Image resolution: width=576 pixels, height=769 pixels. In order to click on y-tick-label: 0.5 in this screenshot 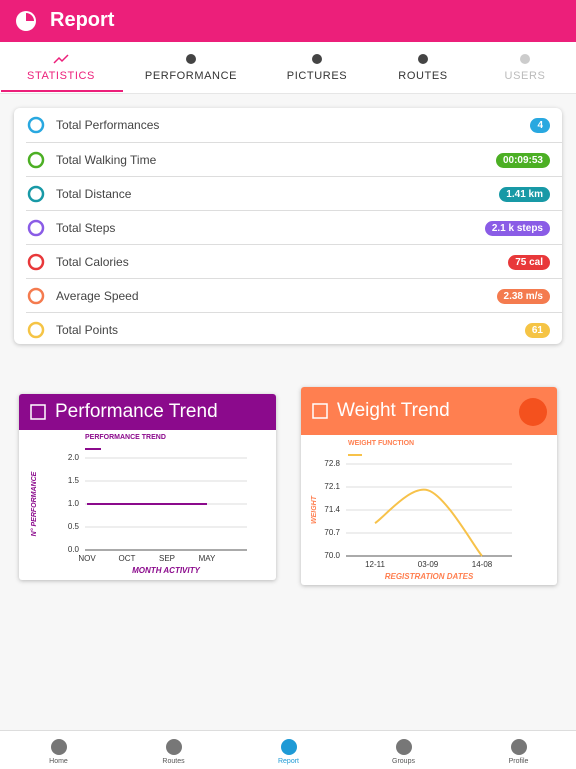, I will do `click(74, 526)`.